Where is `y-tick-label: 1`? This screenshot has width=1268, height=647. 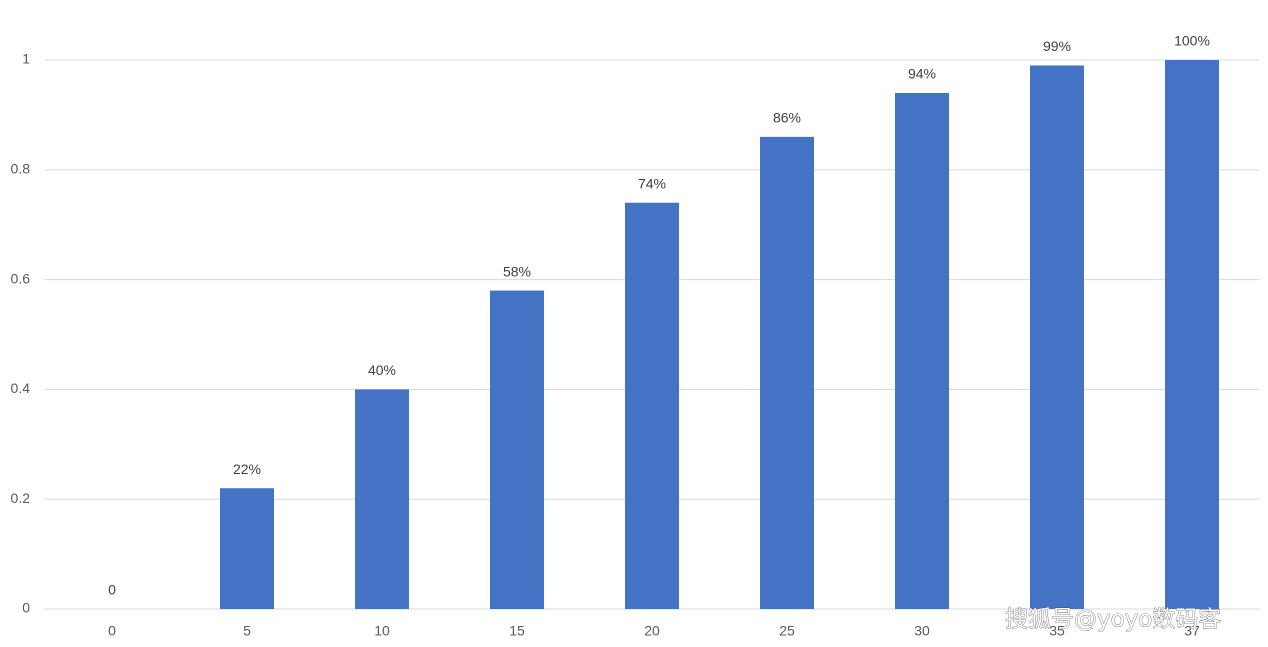
y-tick-label: 1 is located at coordinates (26, 59).